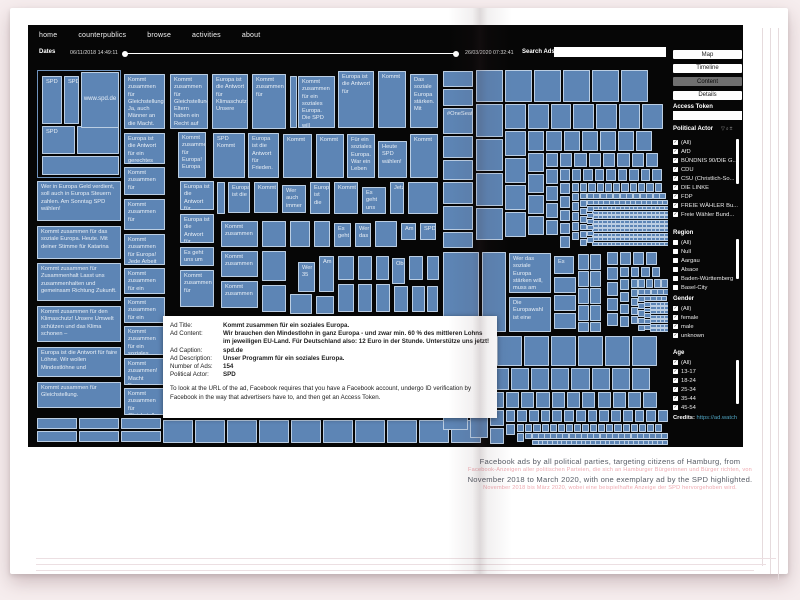  I want to click on treemap-cell: Für ein soziales Europa. War ein Leben, so click(361, 156).